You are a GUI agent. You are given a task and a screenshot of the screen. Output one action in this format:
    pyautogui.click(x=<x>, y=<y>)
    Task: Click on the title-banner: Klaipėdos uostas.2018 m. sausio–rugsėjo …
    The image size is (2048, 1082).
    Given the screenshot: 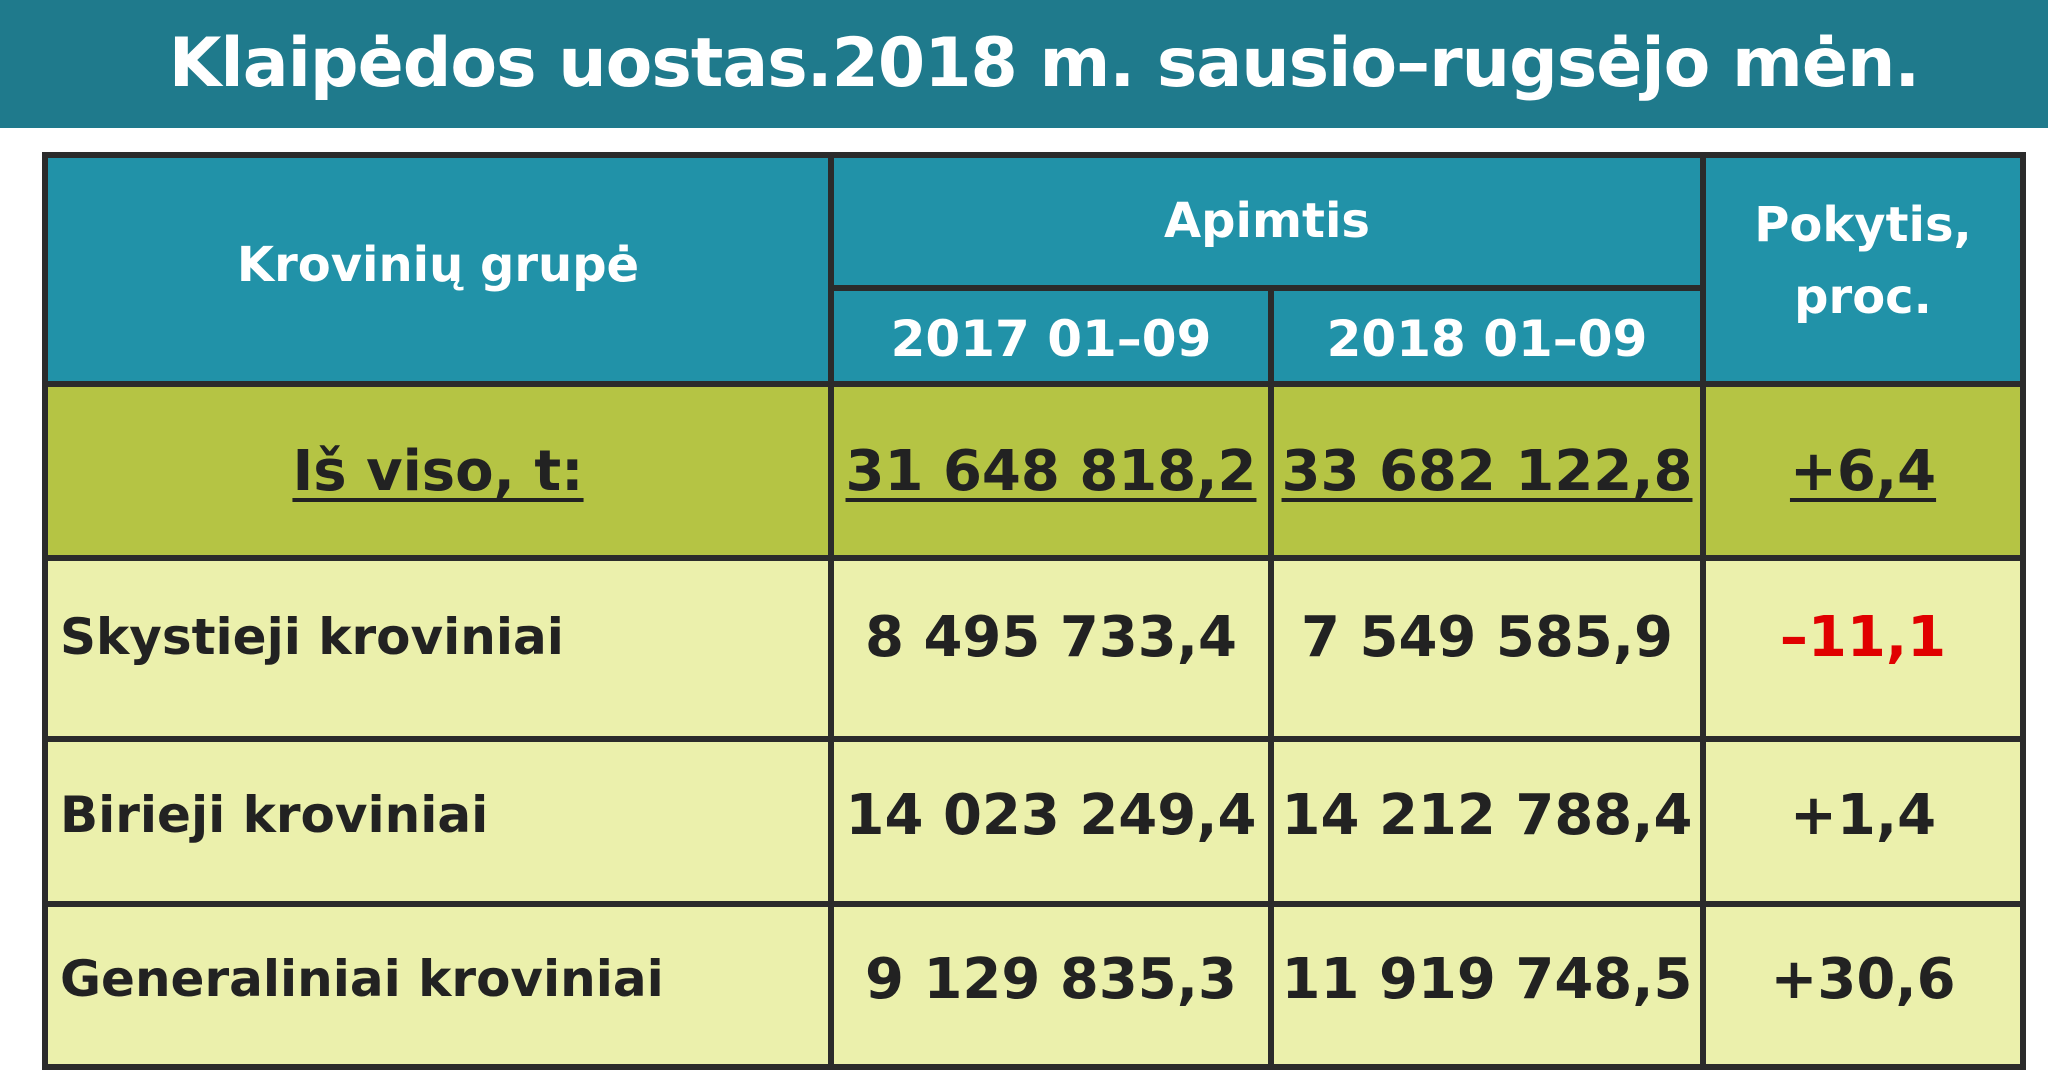 What is the action you would take?
    pyautogui.click(x=1024, y=64)
    